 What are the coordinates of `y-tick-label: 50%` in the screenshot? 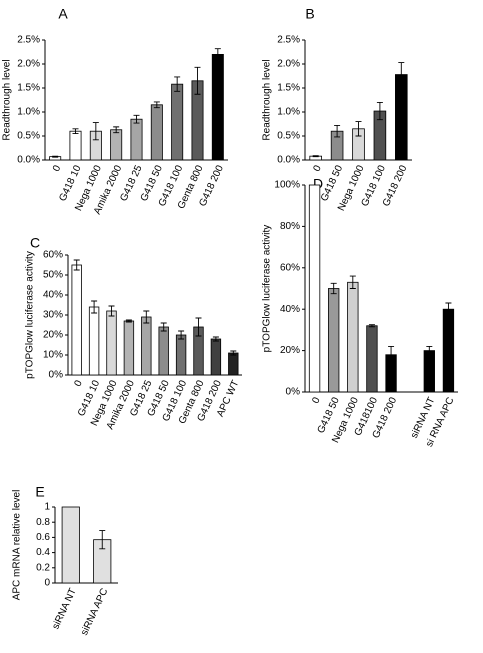 It's located at (53, 275).